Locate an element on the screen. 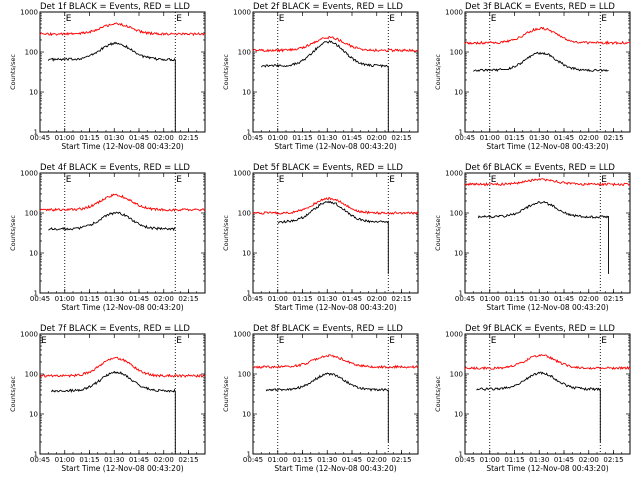 The height and width of the screenshot is (480, 640). panel-title: Det 2f BLACK = Events, RED = LLD is located at coordinates (328, 7).